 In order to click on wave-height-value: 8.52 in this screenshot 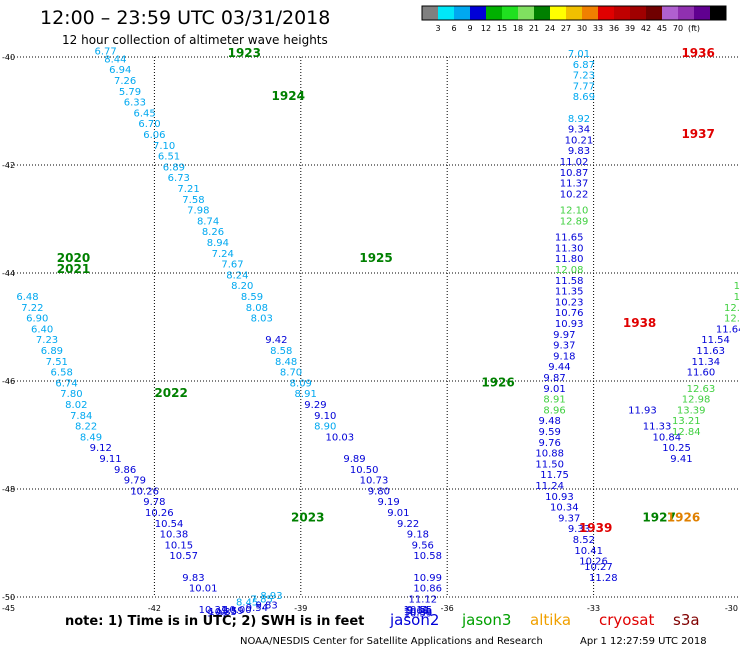, I will do `click(584, 540)`.